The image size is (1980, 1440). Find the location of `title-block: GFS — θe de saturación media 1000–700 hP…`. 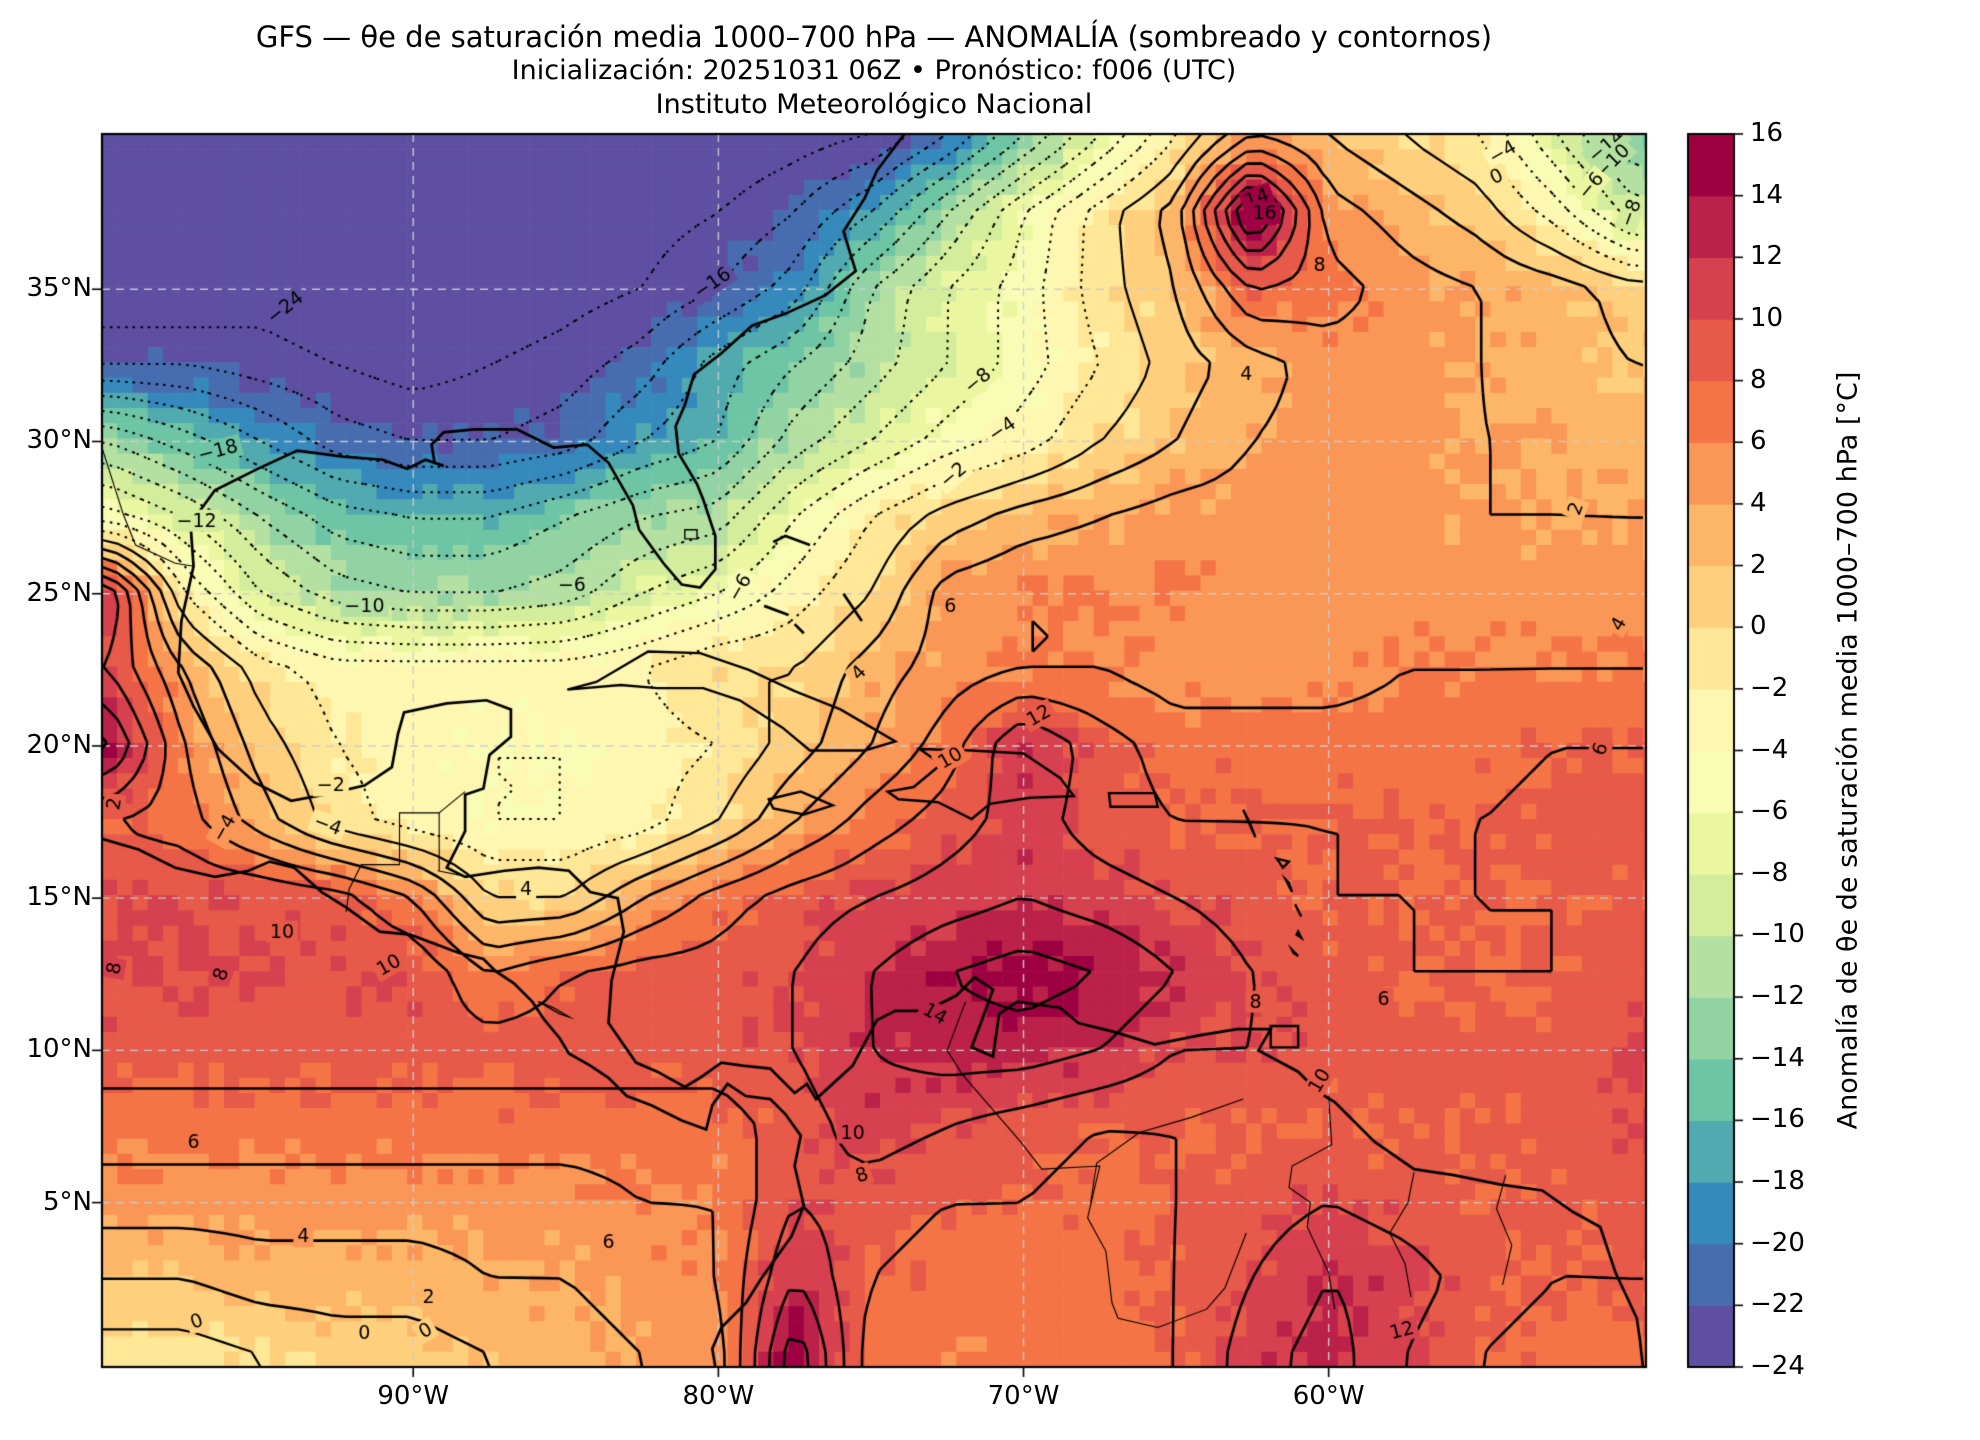

title-block: GFS — θe de saturación media 1000–700 hP… is located at coordinates (874, 61).